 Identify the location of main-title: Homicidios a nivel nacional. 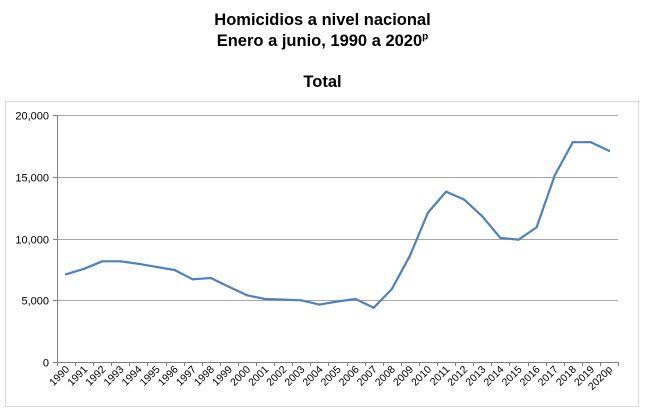
(322, 20).